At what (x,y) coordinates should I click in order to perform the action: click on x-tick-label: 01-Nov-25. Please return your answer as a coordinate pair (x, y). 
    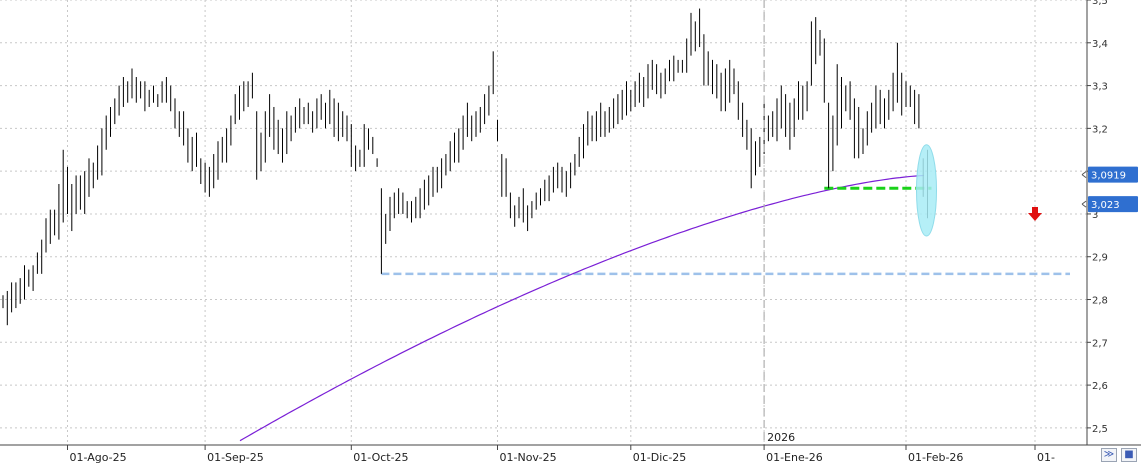
    Looking at the image, I should click on (528, 457).